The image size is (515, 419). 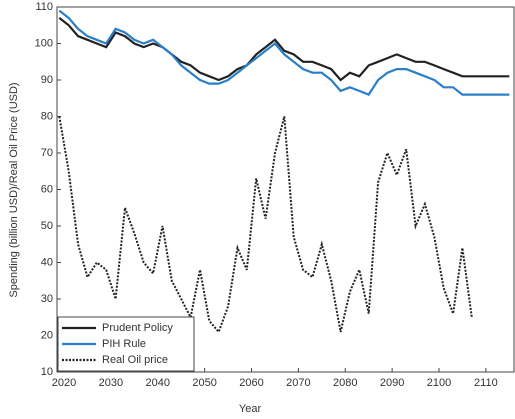 What do you see at coordinates (47, 116) in the screenshot?
I see `y-tick-label: 80` at bounding box center [47, 116].